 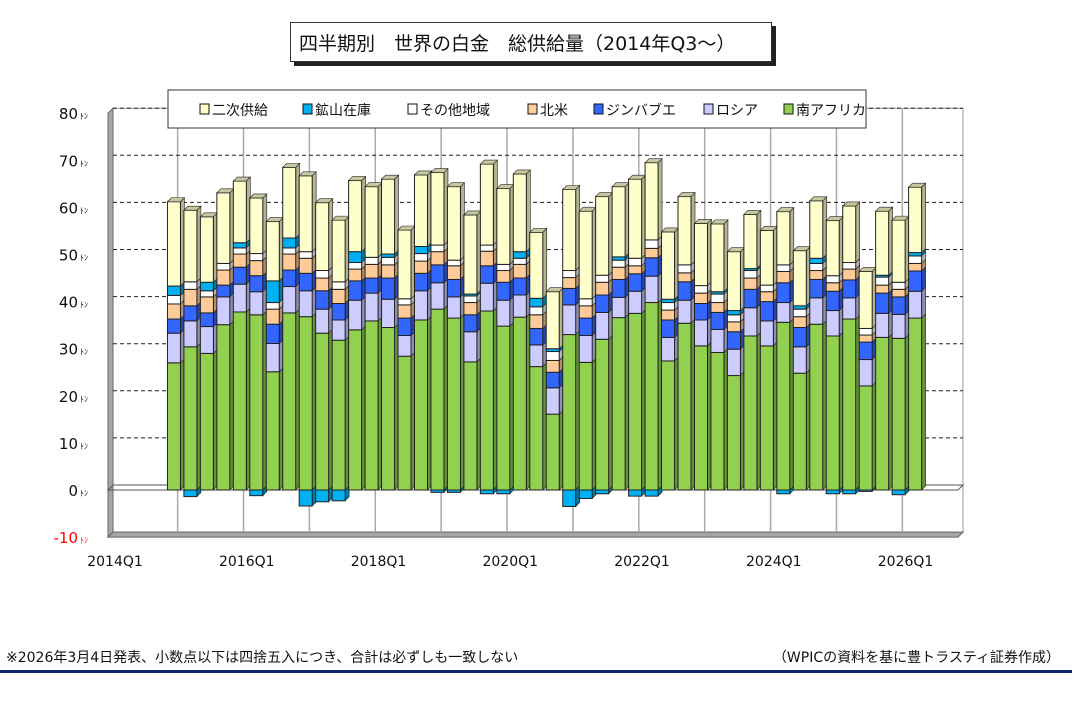 I want to click on x-tick-label: 2022Q1, so click(x=642, y=562).